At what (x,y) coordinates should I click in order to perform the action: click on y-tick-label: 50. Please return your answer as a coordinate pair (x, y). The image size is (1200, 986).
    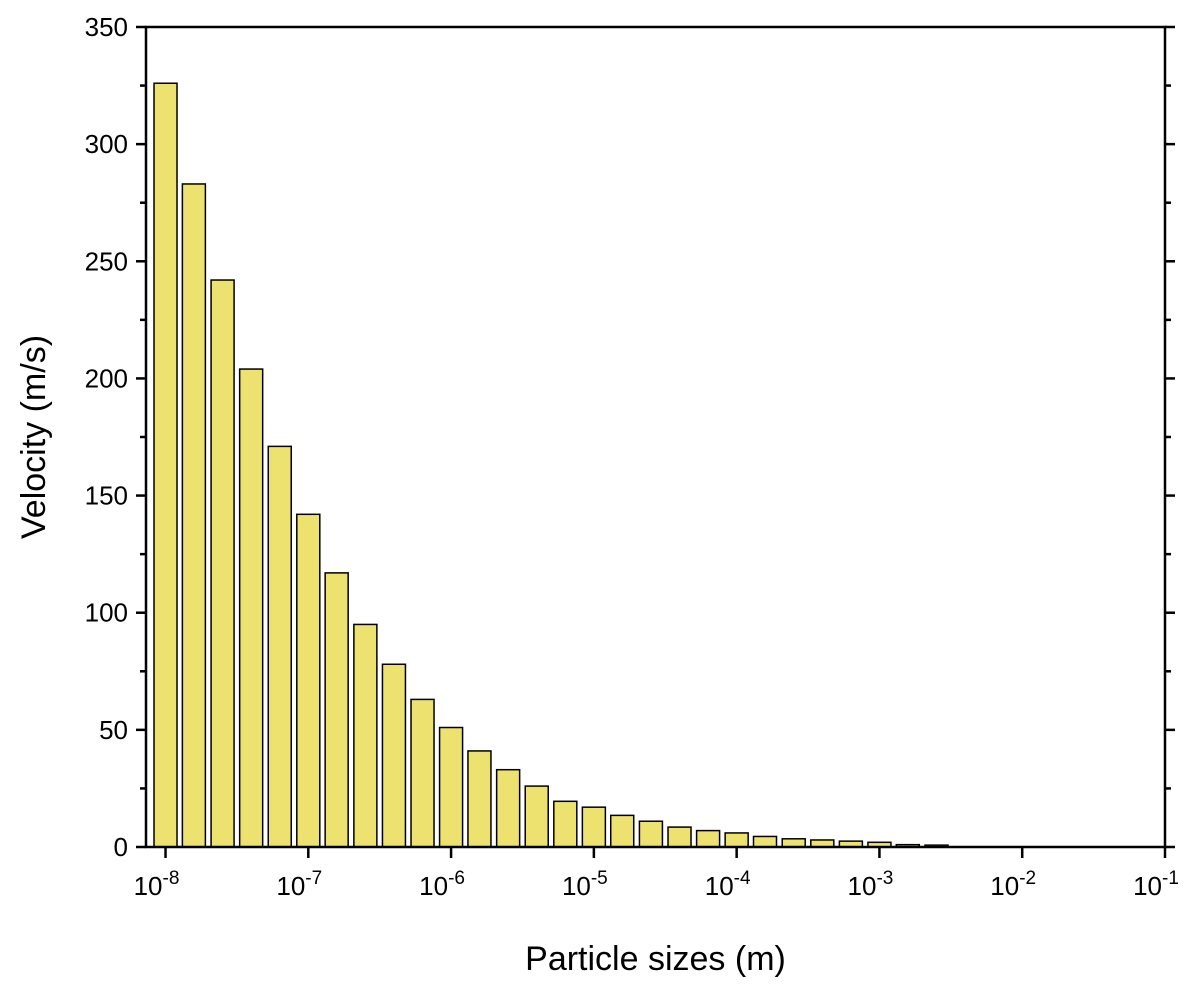
    Looking at the image, I should click on (113, 730).